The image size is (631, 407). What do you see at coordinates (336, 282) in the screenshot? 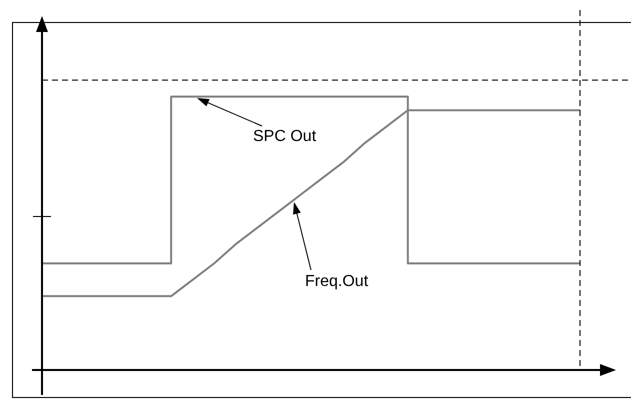
I see `annotation: Freq.Out` at bounding box center [336, 282].